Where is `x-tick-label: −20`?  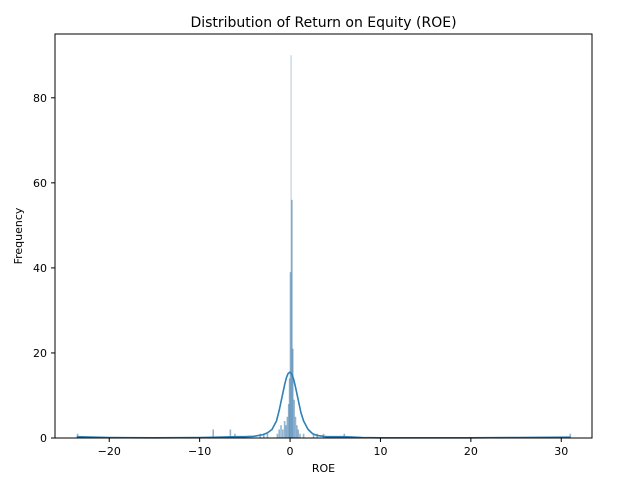 x-tick-label: −20 is located at coordinates (109, 451).